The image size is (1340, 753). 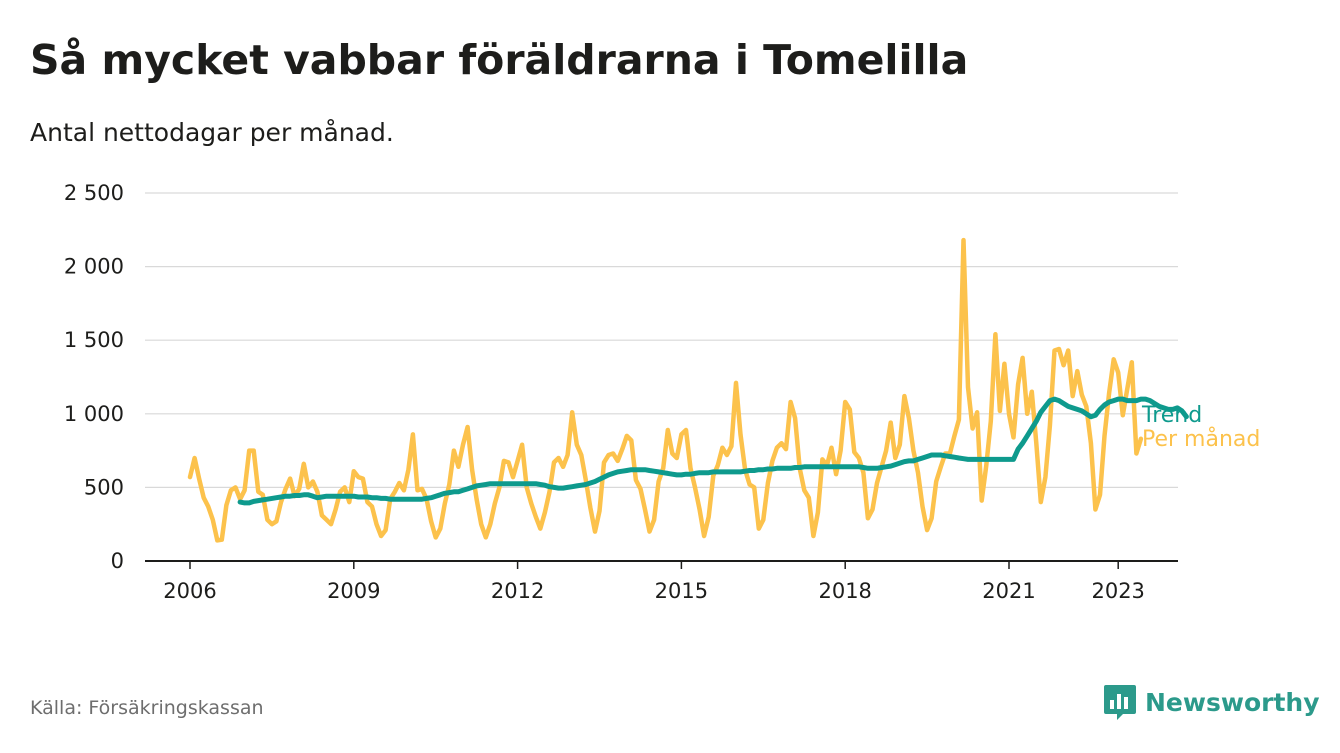 What do you see at coordinates (189, 591) in the screenshot?
I see `x-tick-label: 2006` at bounding box center [189, 591].